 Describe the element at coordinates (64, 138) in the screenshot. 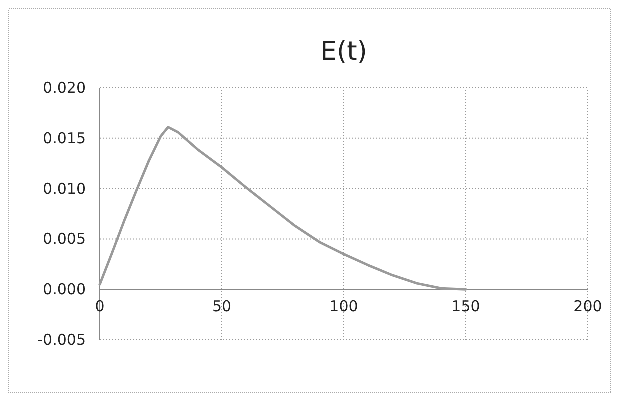

I see `y-tick-label: 0.015` at that location.